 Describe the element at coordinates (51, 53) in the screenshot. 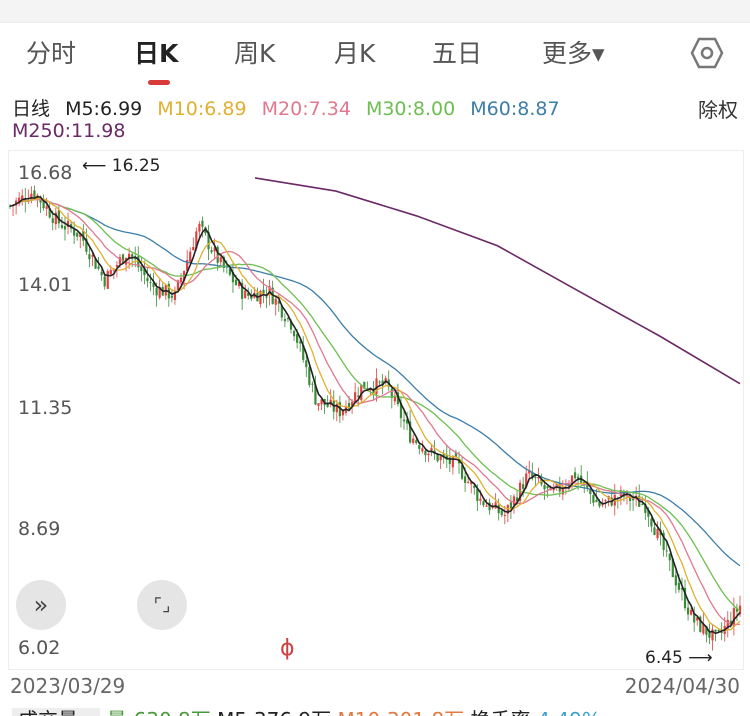

I see `tab-intraday: 分时` at that location.